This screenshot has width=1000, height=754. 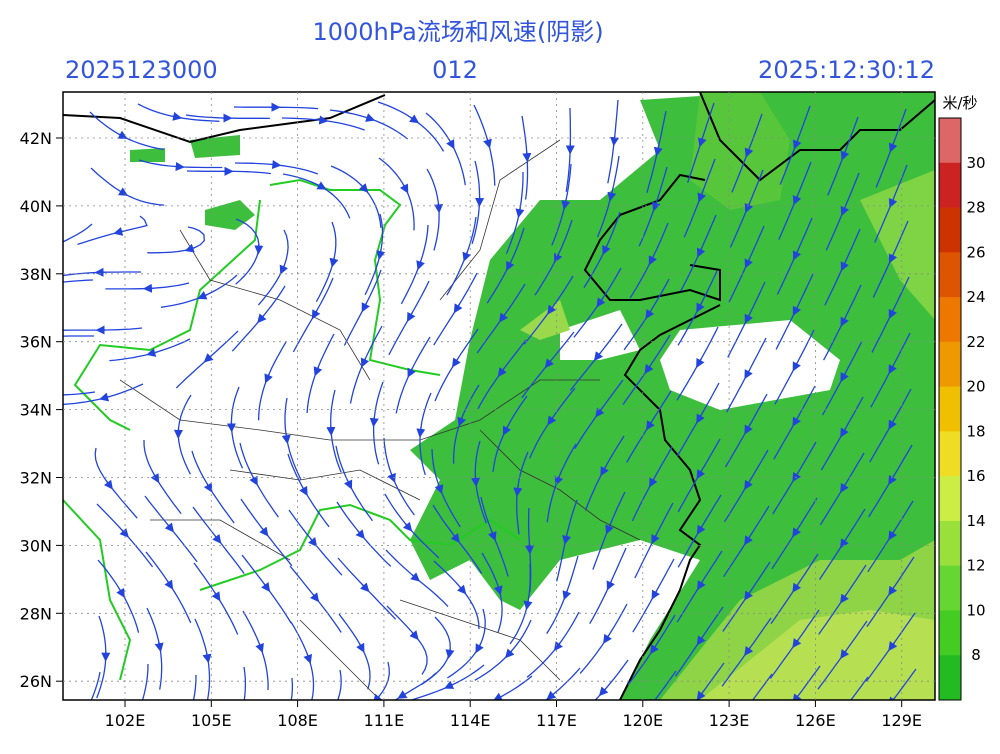 What do you see at coordinates (36, 206) in the screenshot?
I see `lat-label: 40N` at bounding box center [36, 206].